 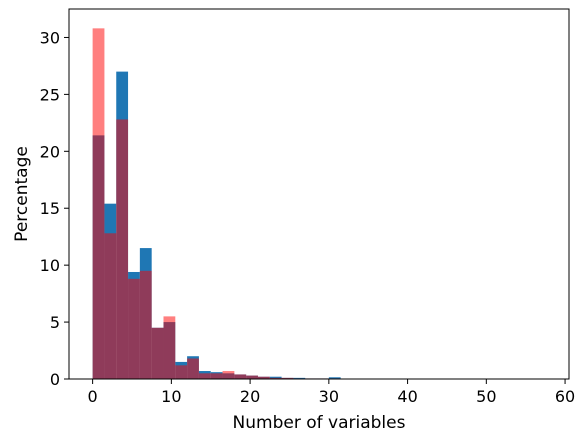 I want to click on y-tick-label: 0, so click(x=55, y=379).